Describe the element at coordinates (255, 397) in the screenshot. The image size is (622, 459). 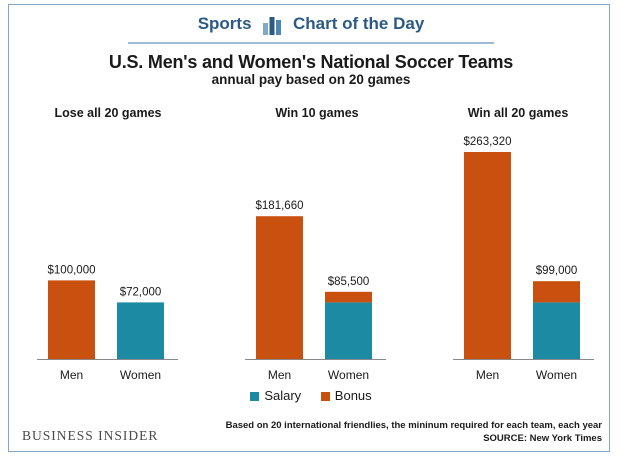
I see `legend-swatch-salary` at that location.